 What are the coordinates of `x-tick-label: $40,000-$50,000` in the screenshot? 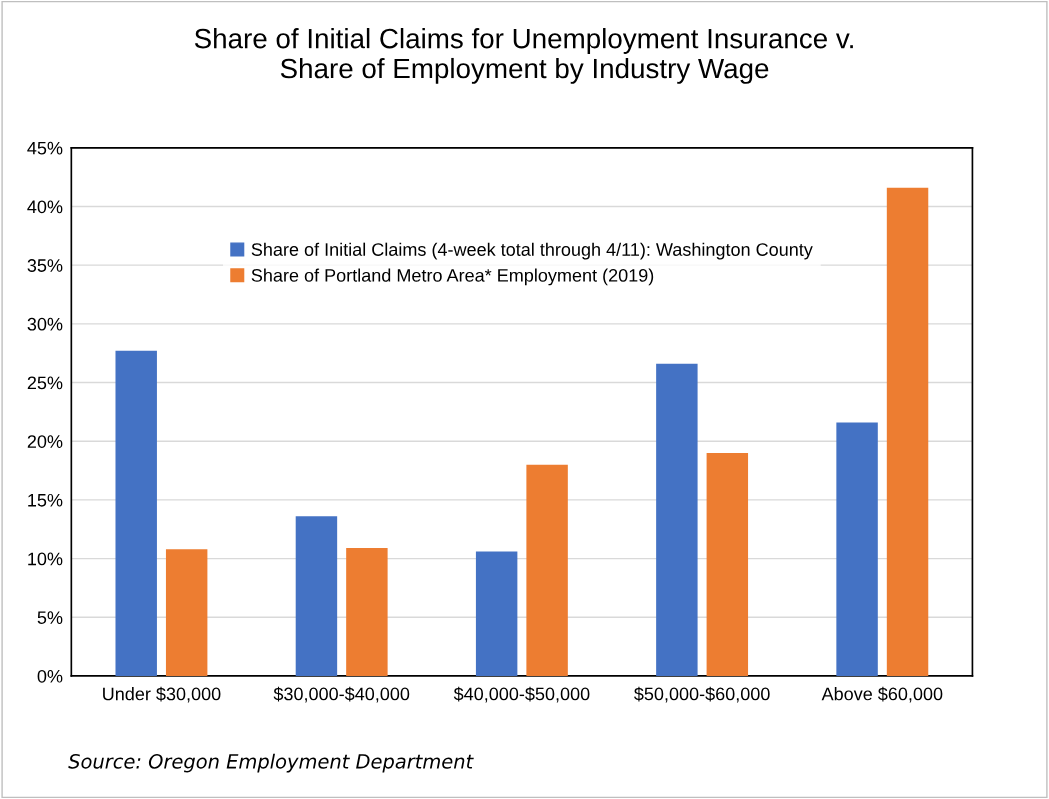 It's located at (521, 694).